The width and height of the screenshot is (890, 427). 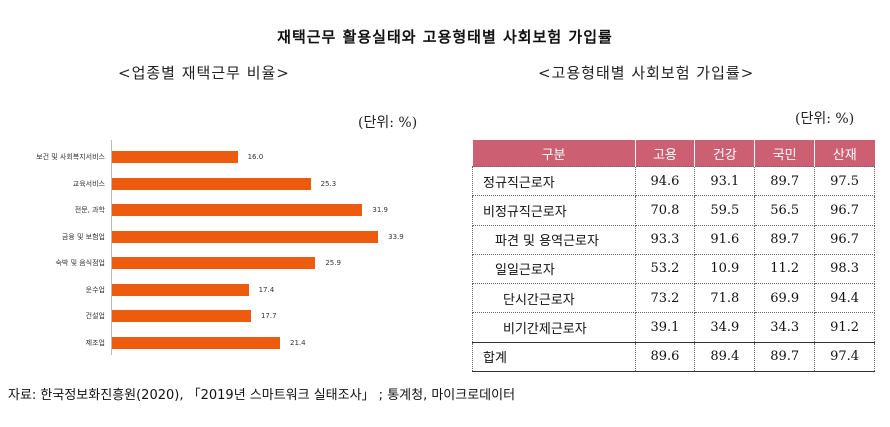 What do you see at coordinates (825, 119) in the screenshot?
I see `right-table-unit: (단위: %)` at bounding box center [825, 119].